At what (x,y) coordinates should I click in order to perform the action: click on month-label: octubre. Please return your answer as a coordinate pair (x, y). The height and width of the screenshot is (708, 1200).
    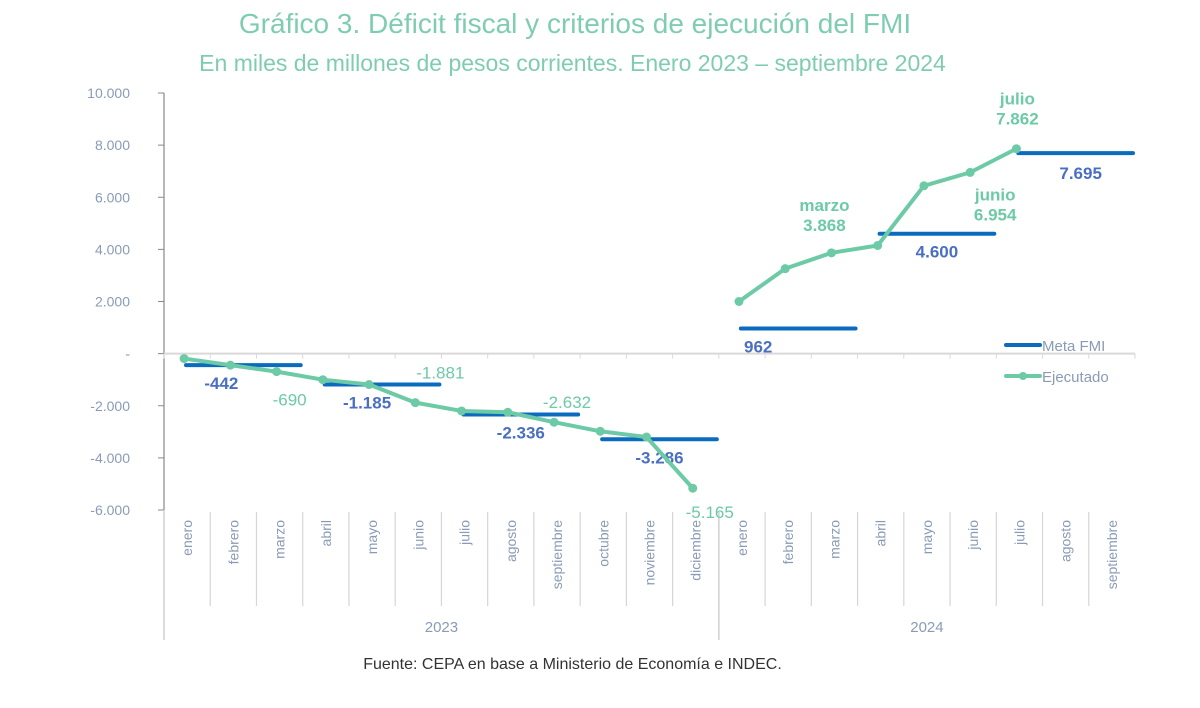
    Looking at the image, I should click on (603, 543).